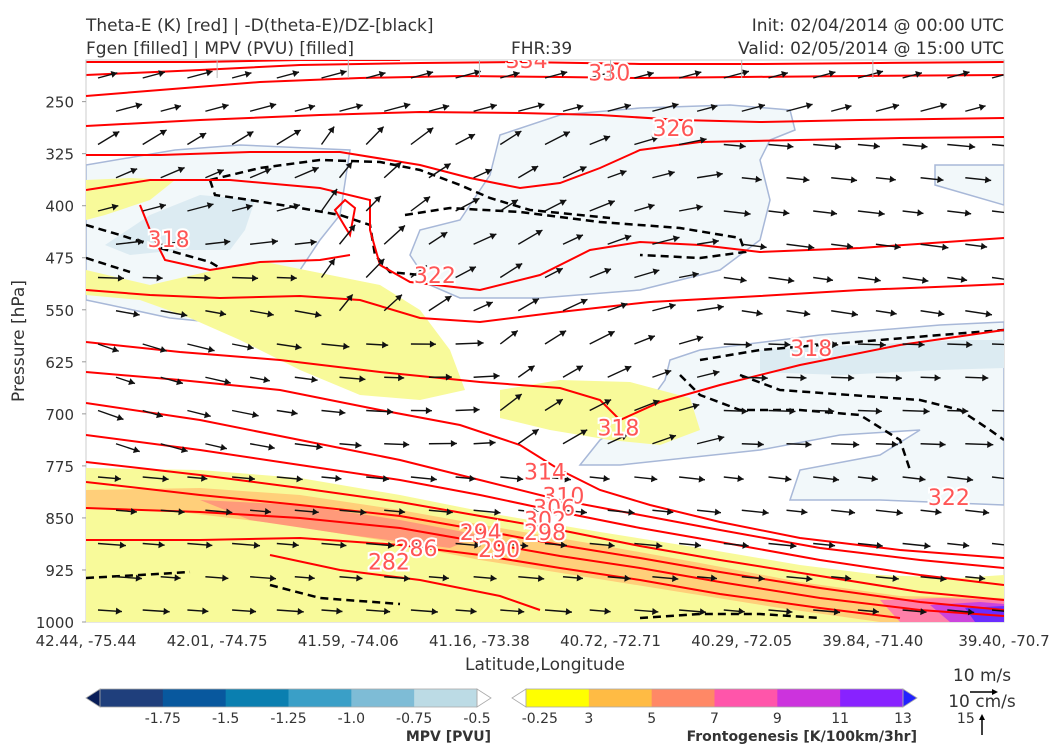  I want to click on mpv-region, so click(602, 201).